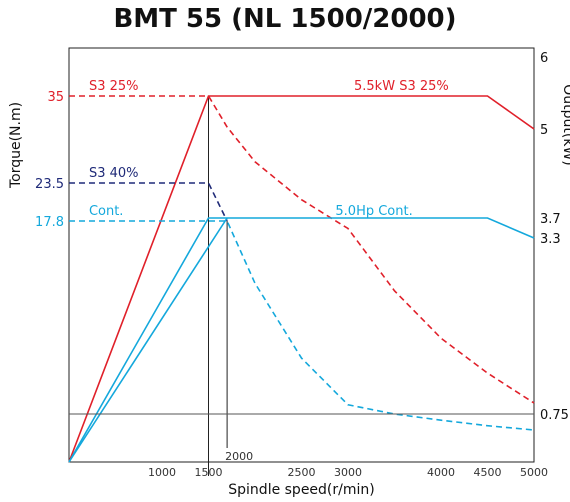 The width and height of the screenshot is (570, 502). Describe the element at coordinates (49, 184) in the screenshot. I see `left-tick-label: 23.5` at that location.